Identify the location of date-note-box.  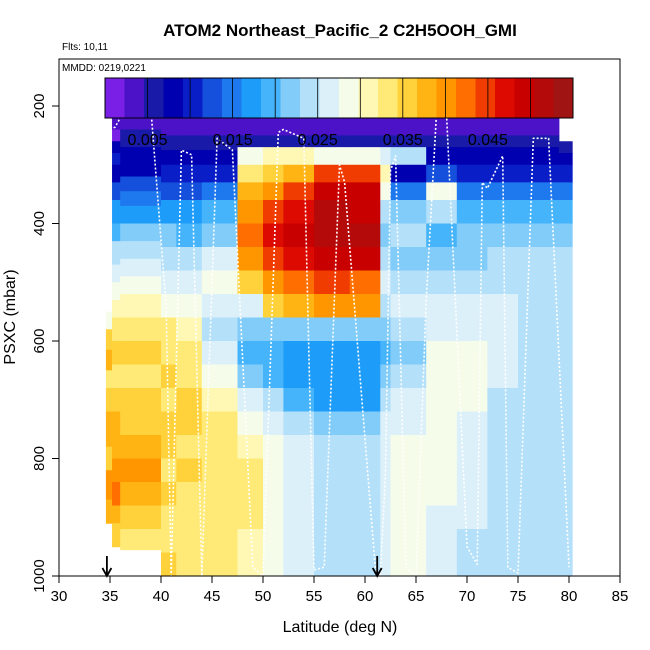
(108, 67).